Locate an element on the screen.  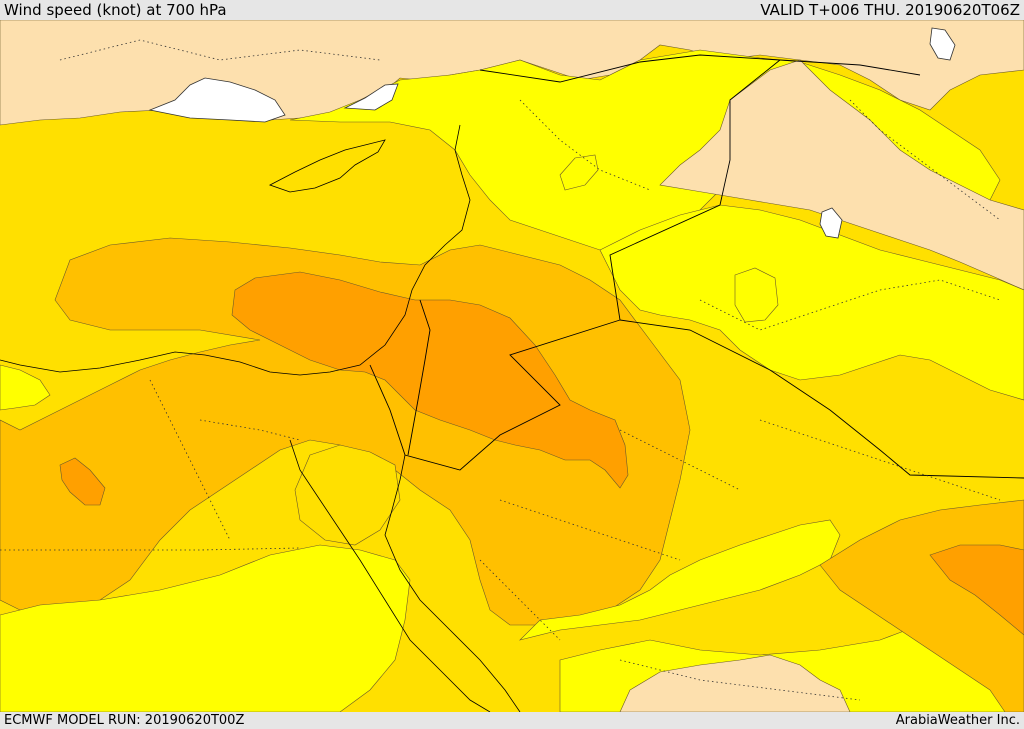
wind-band-orange-core is located at coordinates (430, 380).